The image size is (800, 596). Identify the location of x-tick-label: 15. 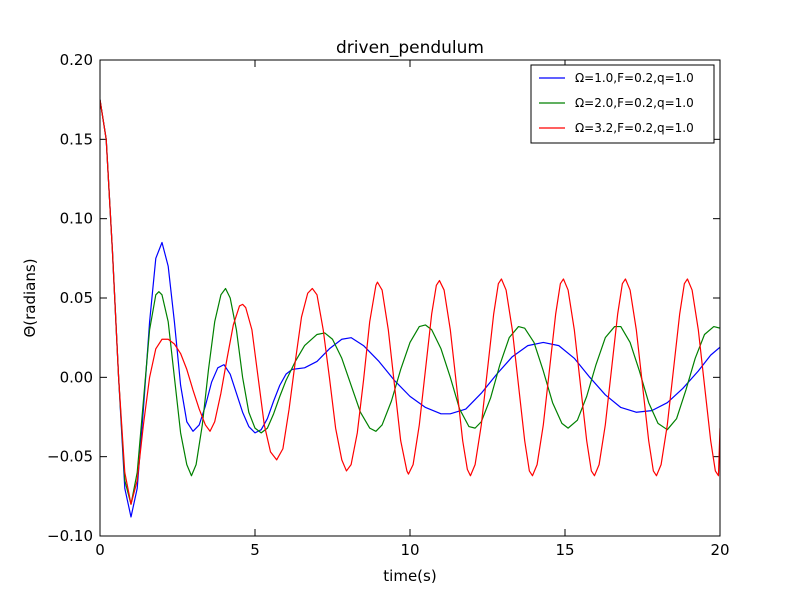
(564, 550).